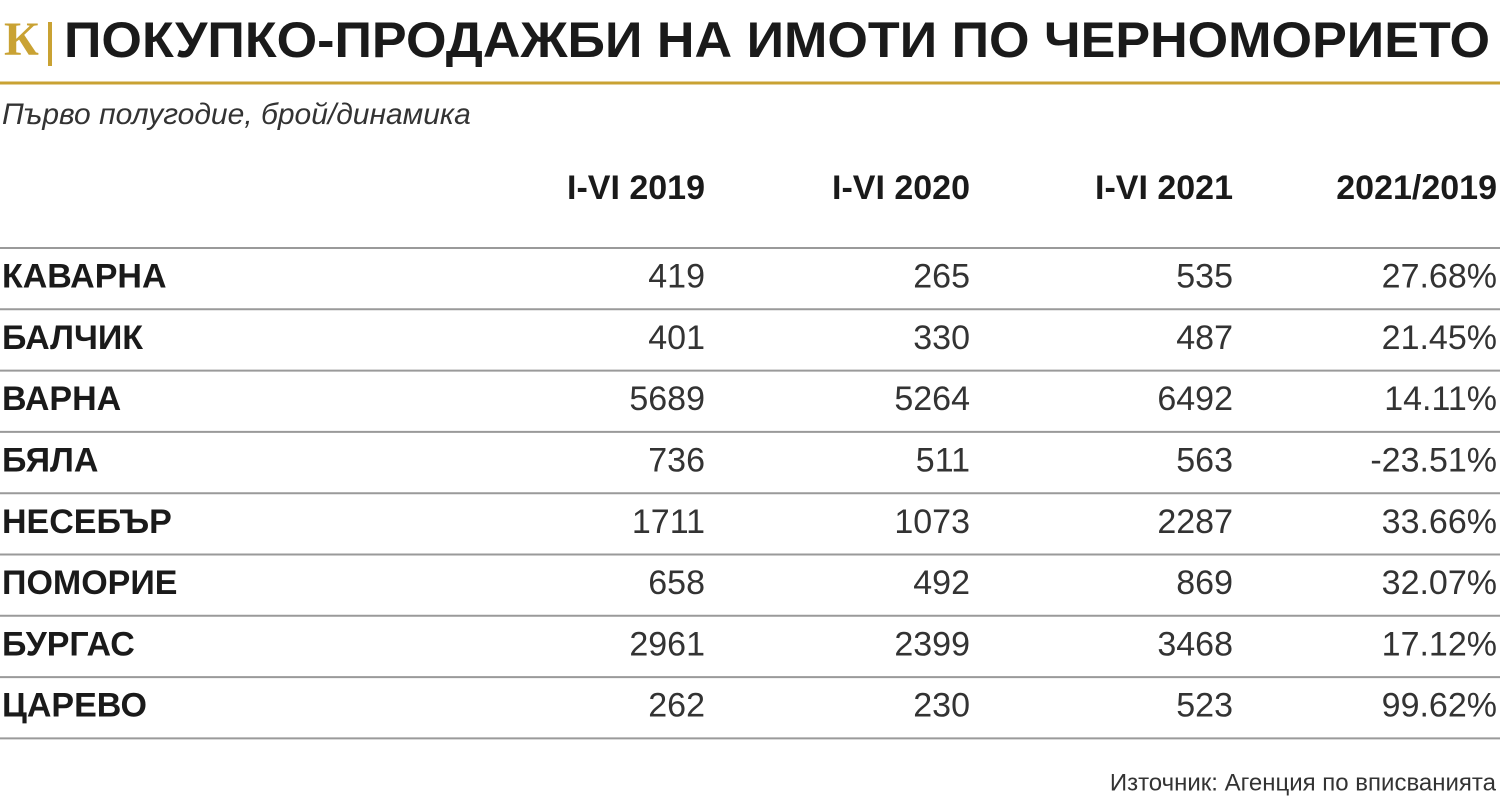 This screenshot has height=810, width=1500. Describe the element at coordinates (1416, 188) in the screenshot. I see `column-header: 2021/2019` at that location.